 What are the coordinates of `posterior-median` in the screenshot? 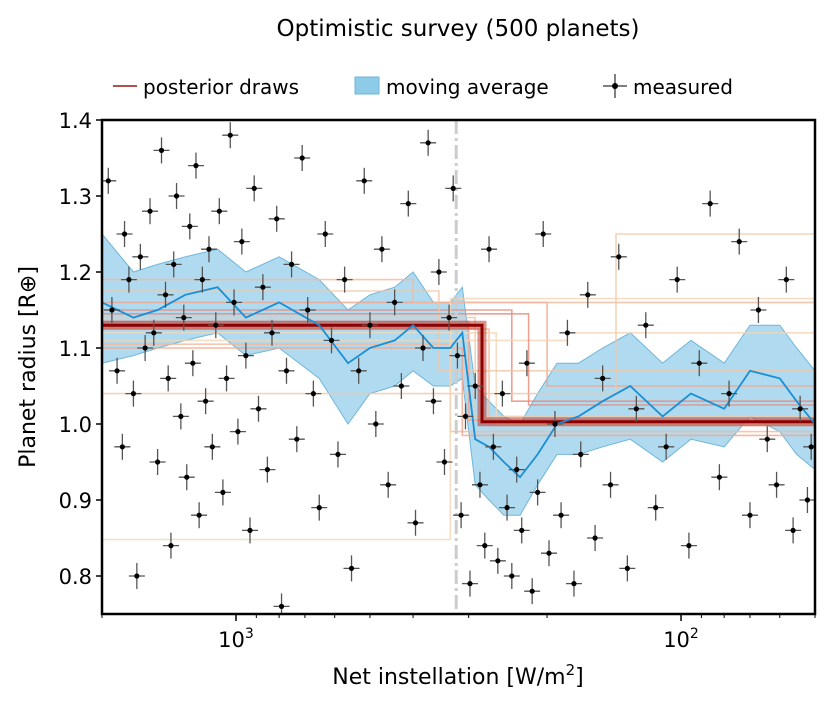 It's located at (458, 373).